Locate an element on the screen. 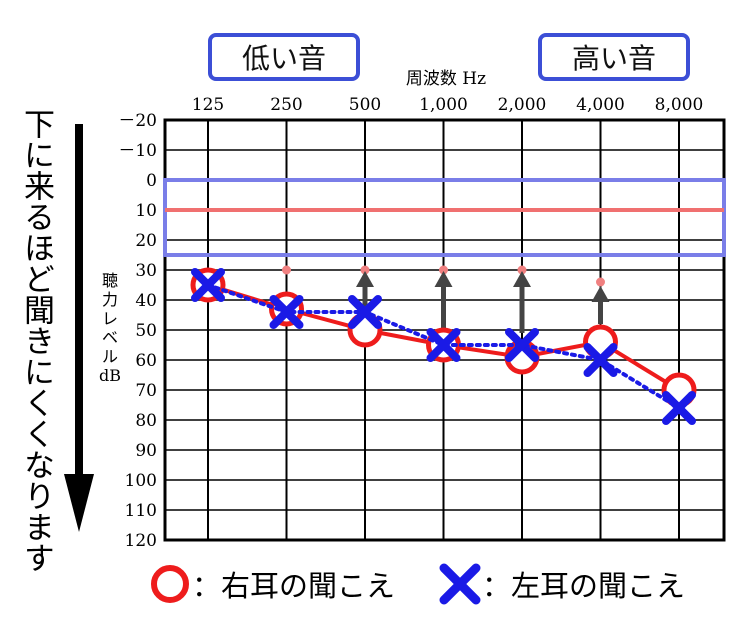 The width and height of the screenshot is (745, 633). y-tick-label: 30 is located at coordinates (146, 271).